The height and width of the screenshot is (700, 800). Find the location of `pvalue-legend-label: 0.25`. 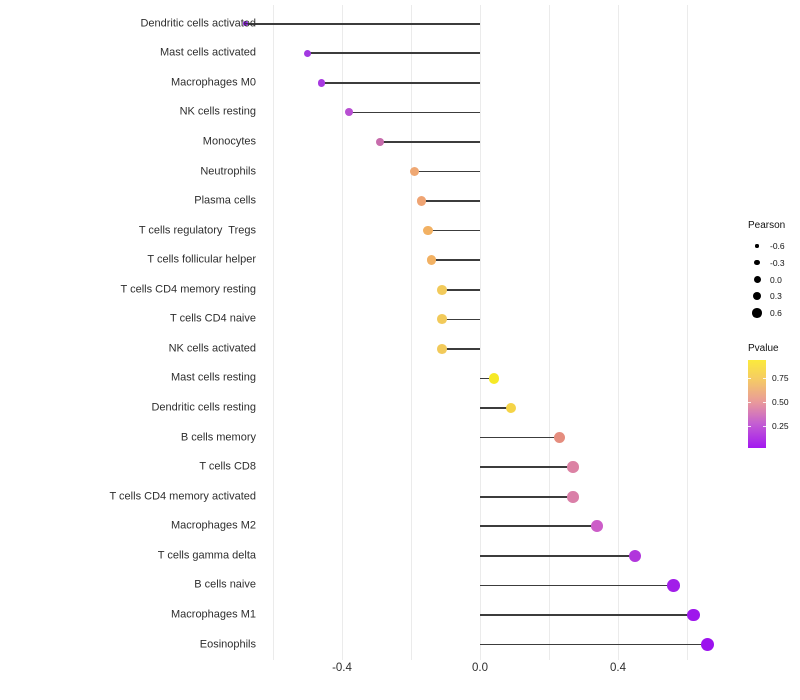

pvalue-legend-label: 0.25 is located at coordinates (780, 425).